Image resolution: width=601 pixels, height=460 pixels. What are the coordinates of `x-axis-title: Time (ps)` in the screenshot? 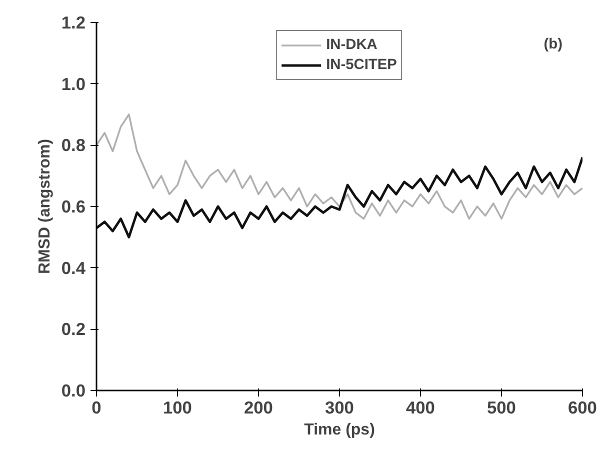 It's located at (339, 430).